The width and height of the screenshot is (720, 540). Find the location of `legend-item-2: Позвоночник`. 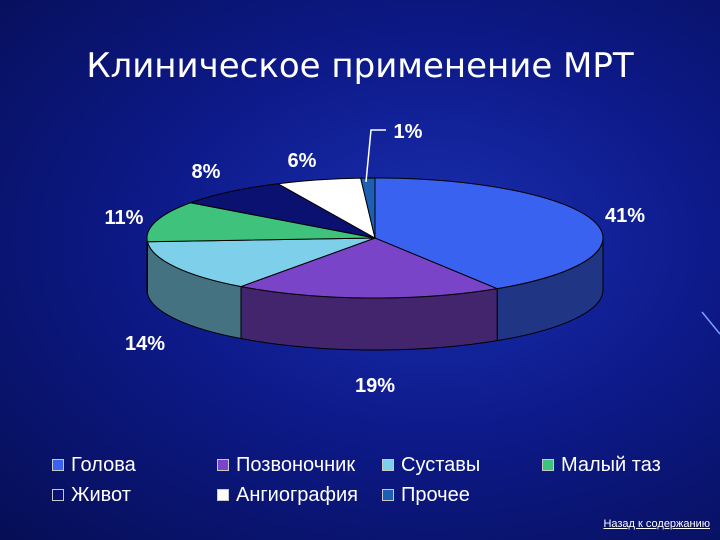

legend-item-2: Позвоночник is located at coordinates (299, 465).